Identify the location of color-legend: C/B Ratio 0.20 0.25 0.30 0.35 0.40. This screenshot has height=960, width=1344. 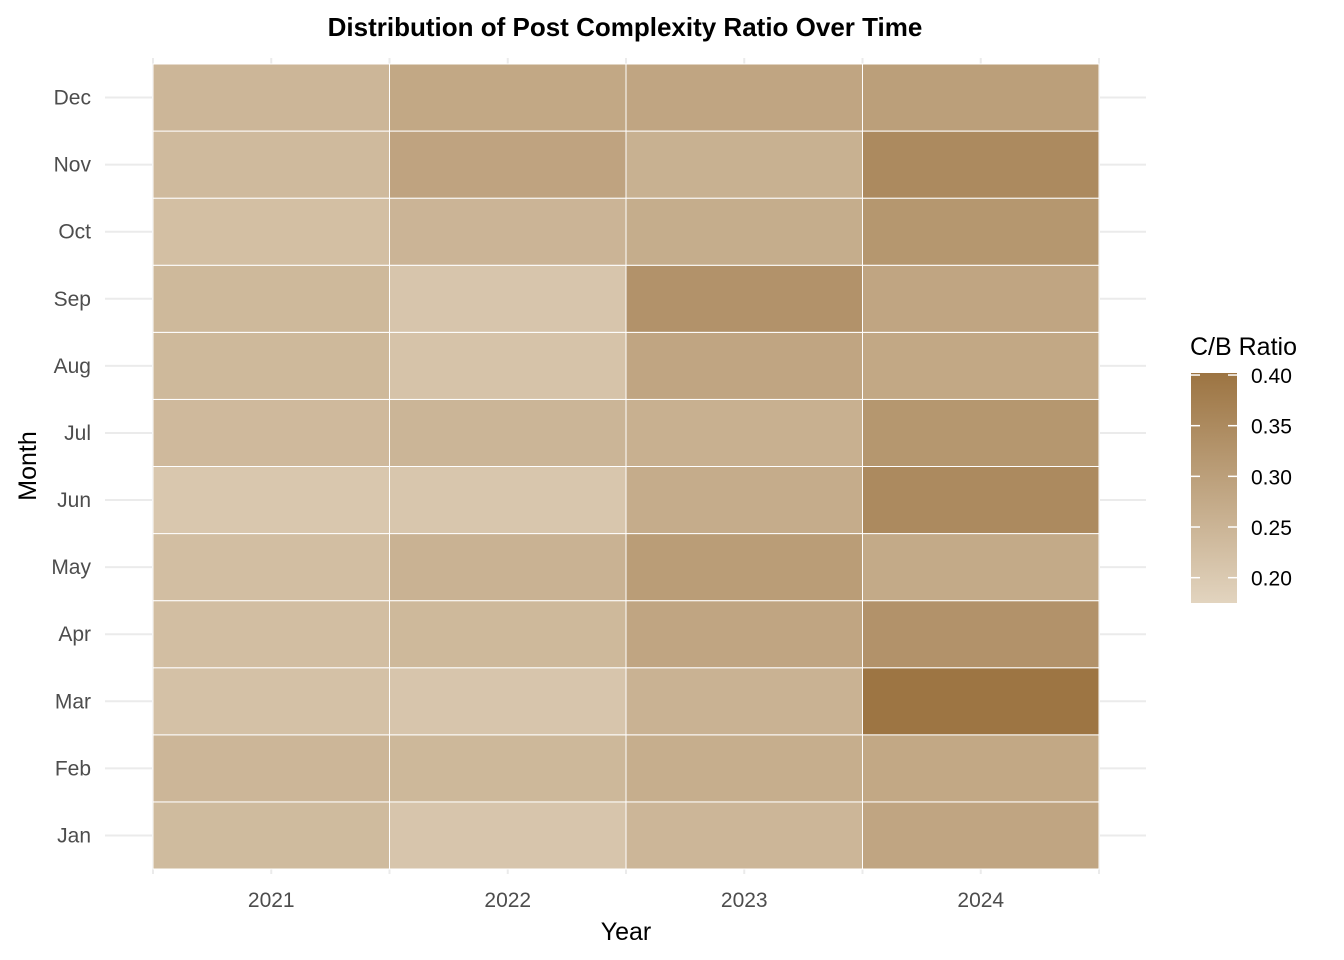
(1243, 468).